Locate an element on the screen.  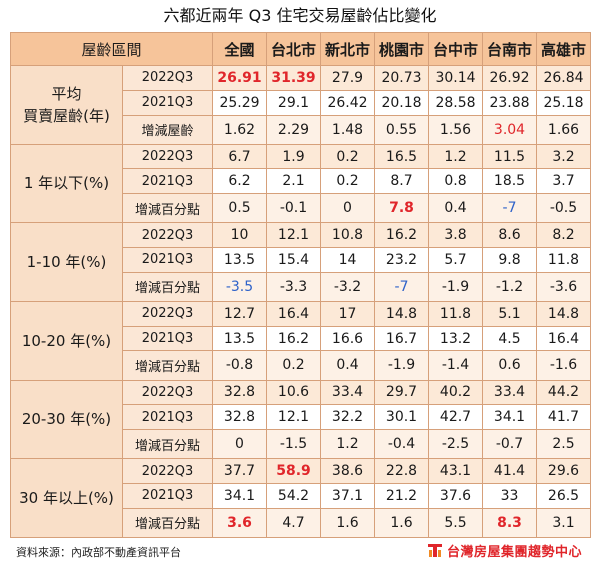
table-cell: -3.2 is located at coordinates (348, 286).